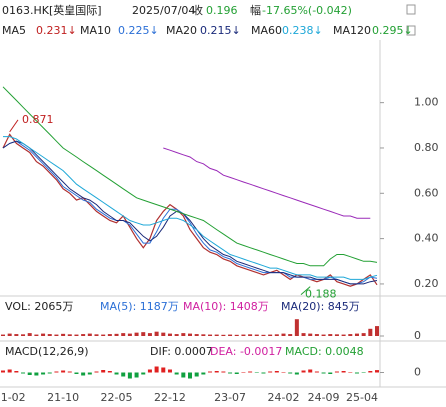  Describe the element at coordinates (170, 397) in the screenshot. I see `x-tick-label: 22-12` at that location.